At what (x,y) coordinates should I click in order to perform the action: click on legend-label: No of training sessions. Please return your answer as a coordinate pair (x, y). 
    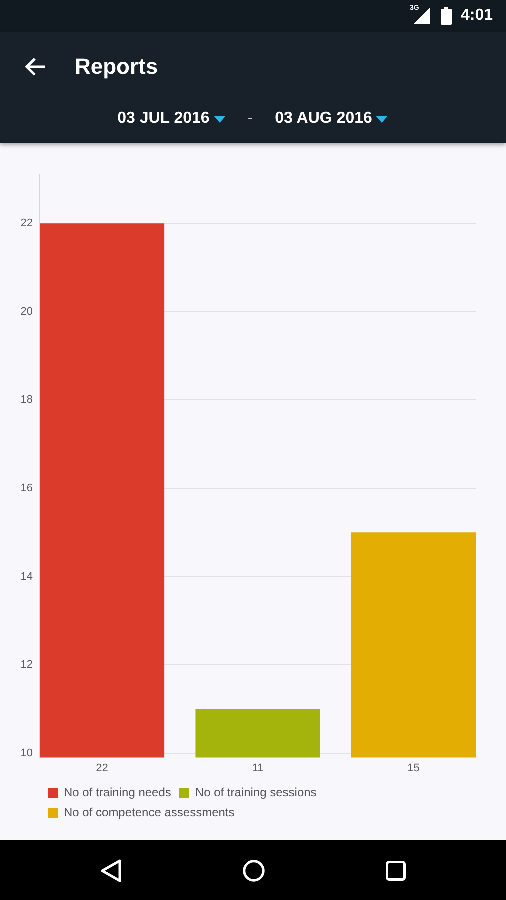
    Looking at the image, I should click on (256, 792).